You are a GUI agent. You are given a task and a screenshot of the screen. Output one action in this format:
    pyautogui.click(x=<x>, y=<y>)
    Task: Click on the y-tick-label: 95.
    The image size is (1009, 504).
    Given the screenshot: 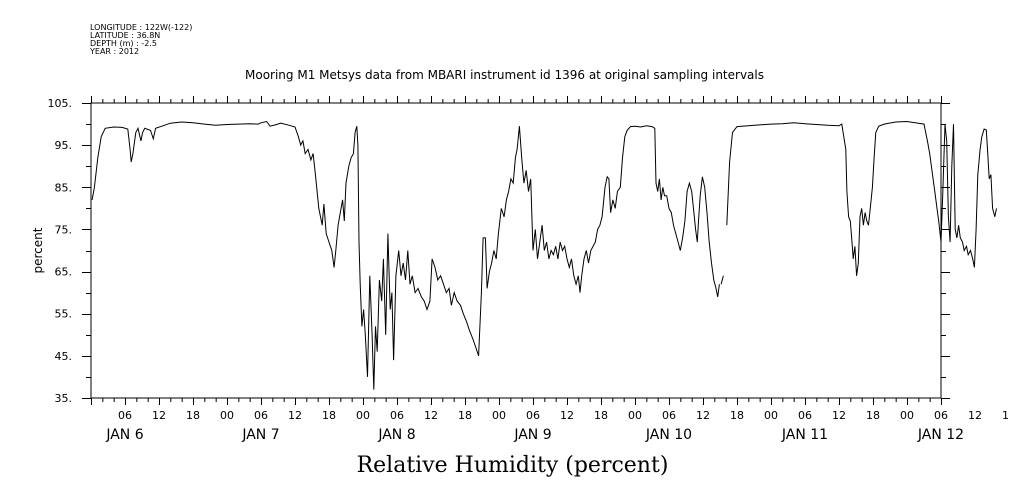 What is the action you would take?
    pyautogui.click(x=64, y=145)
    